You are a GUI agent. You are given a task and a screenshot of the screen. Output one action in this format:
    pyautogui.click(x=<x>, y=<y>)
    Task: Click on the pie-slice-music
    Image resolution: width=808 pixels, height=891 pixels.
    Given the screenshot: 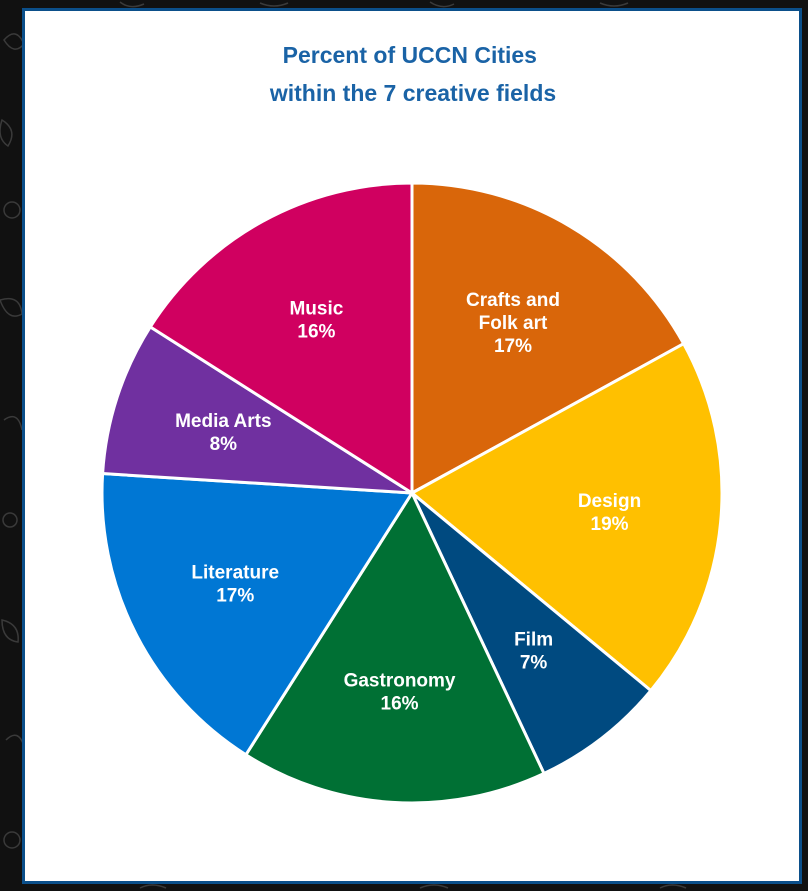 What is the action you would take?
    pyautogui.click(x=281, y=338)
    